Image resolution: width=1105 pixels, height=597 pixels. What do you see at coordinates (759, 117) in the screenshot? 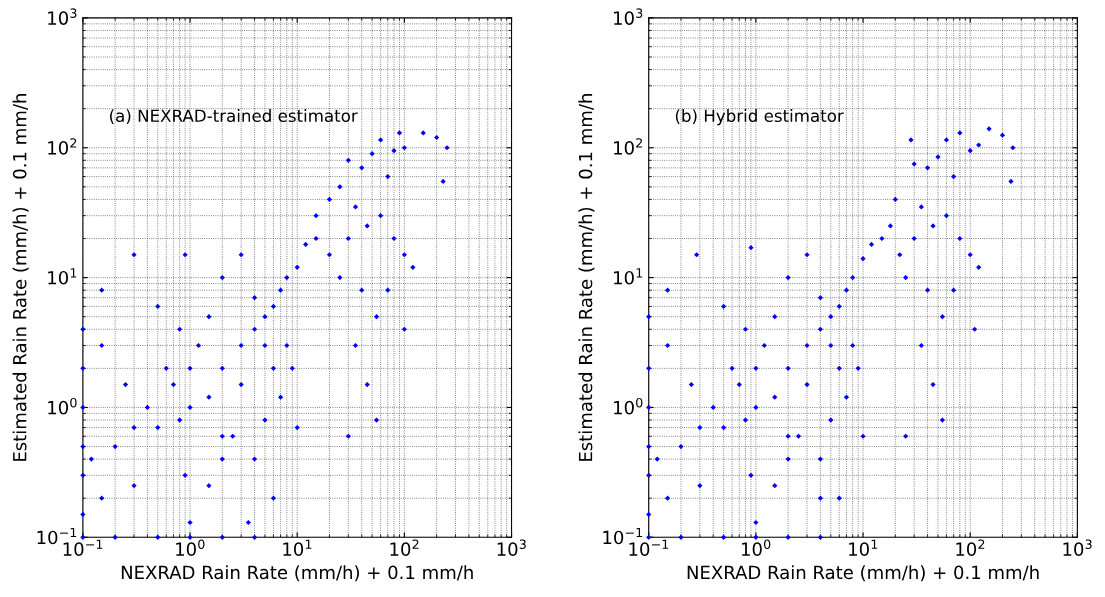
I see `annotation: (b) Hybrid estimator` at bounding box center [759, 117].